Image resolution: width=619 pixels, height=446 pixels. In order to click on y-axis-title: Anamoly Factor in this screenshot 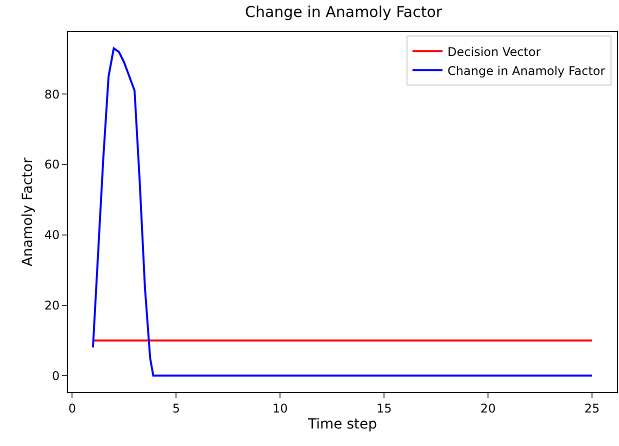, I will do `click(28, 211)`.